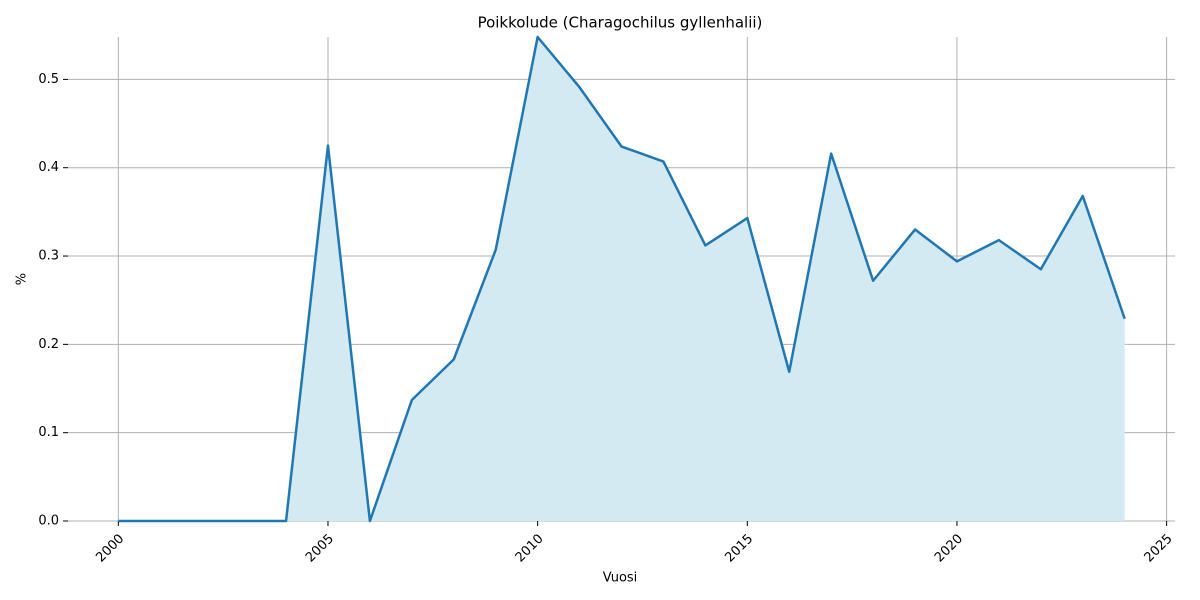 This screenshot has height=600, width=1200. Describe the element at coordinates (48, 521) in the screenshot. I see `y-tick-label: 0.0` at that location.